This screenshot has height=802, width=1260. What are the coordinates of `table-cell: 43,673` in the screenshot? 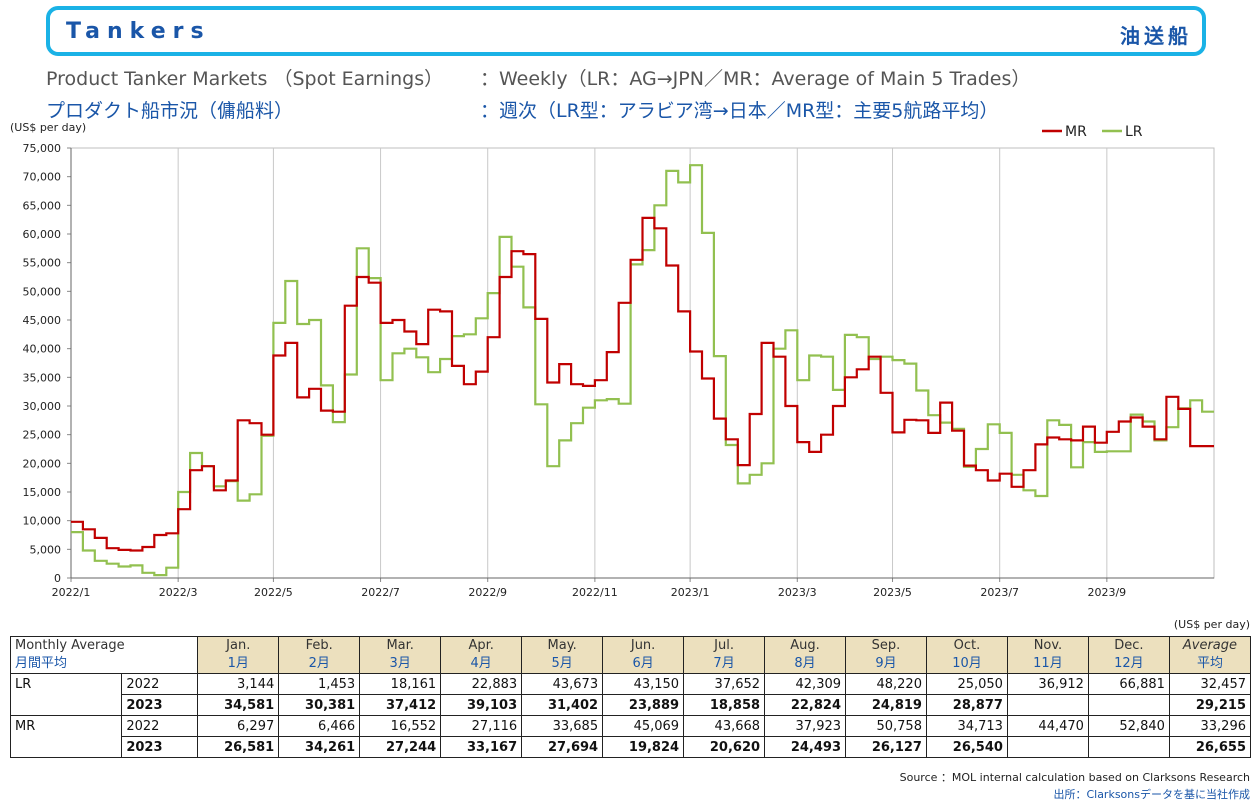 It's located at (562, 684).